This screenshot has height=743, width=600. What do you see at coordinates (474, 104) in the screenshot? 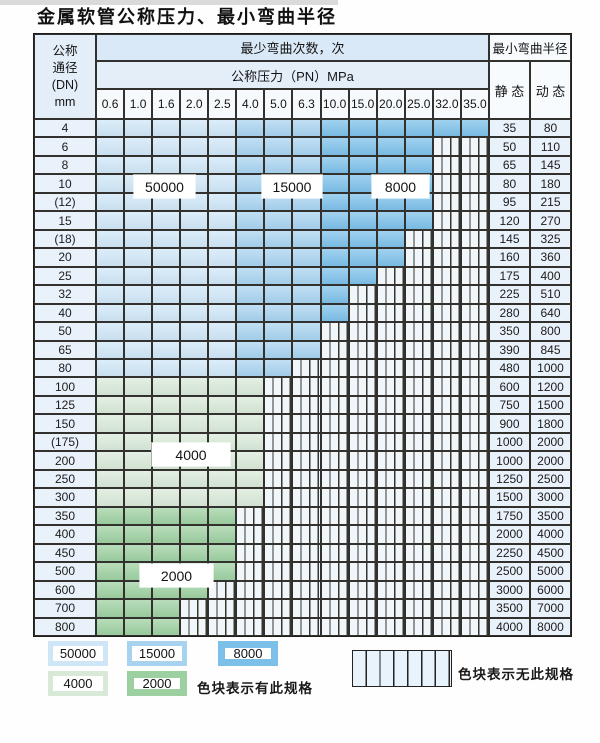
I see `pressure-col-header: 35.0` at bounding box center [474, 104].